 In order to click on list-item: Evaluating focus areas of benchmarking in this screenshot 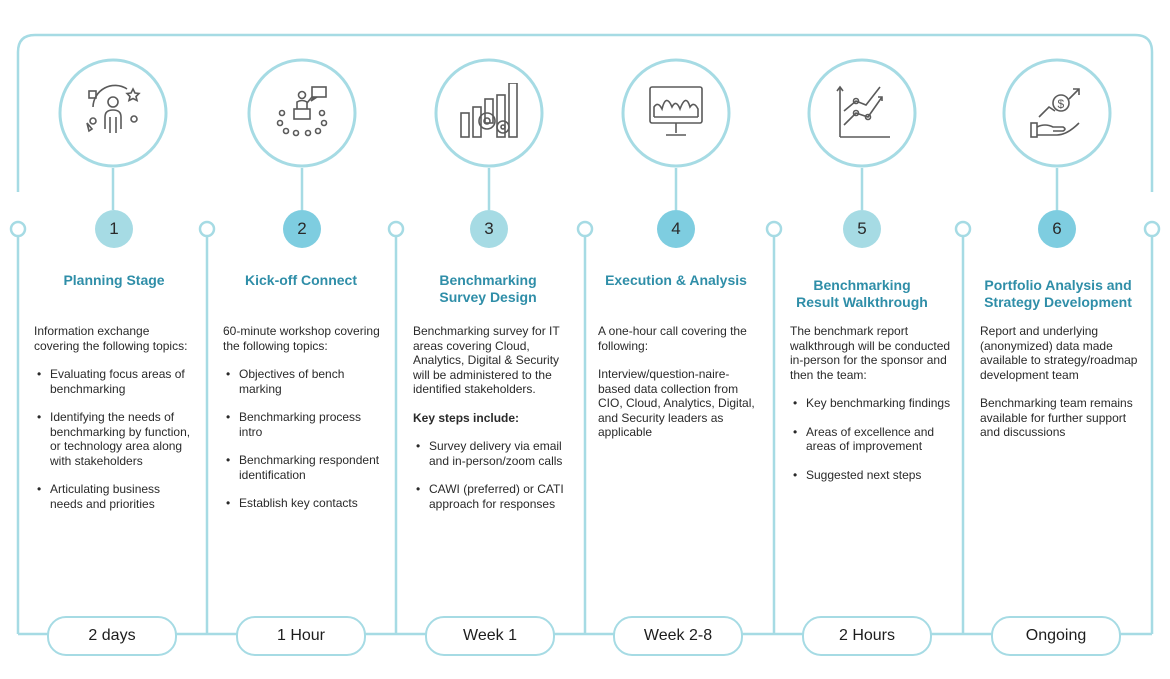, I will do `click(115, 381)`.